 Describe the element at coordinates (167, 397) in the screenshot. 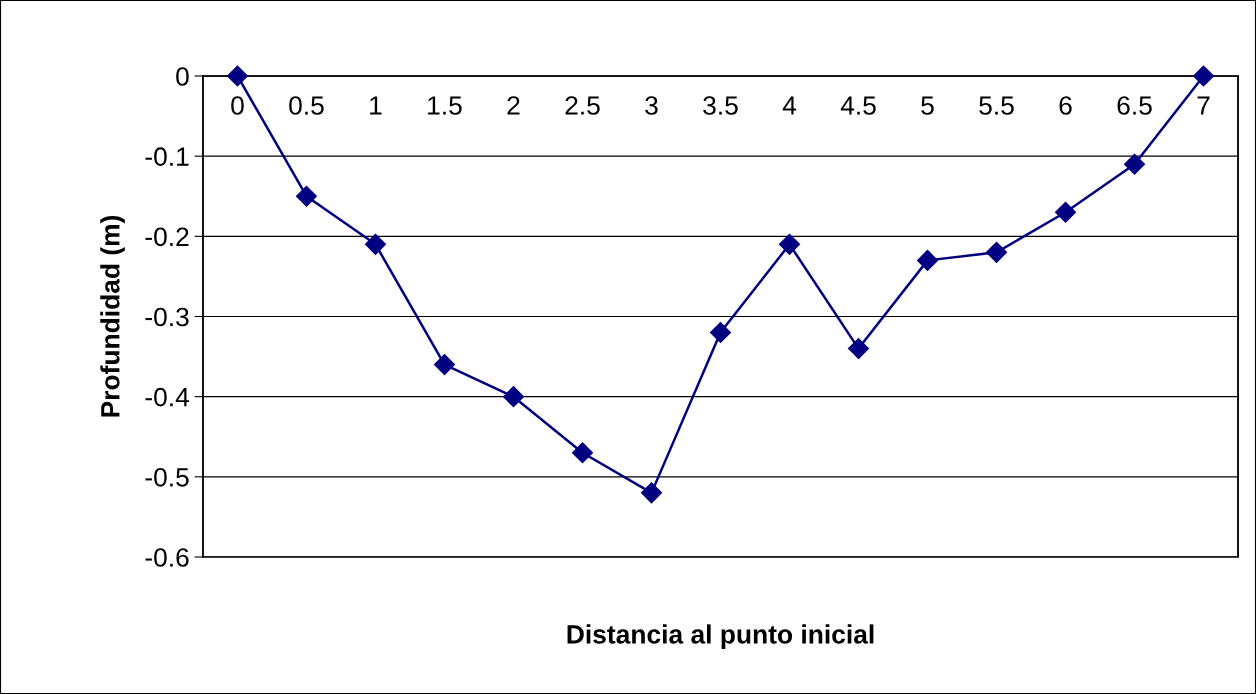

I see `y-tick-label: -0.4` at that location.